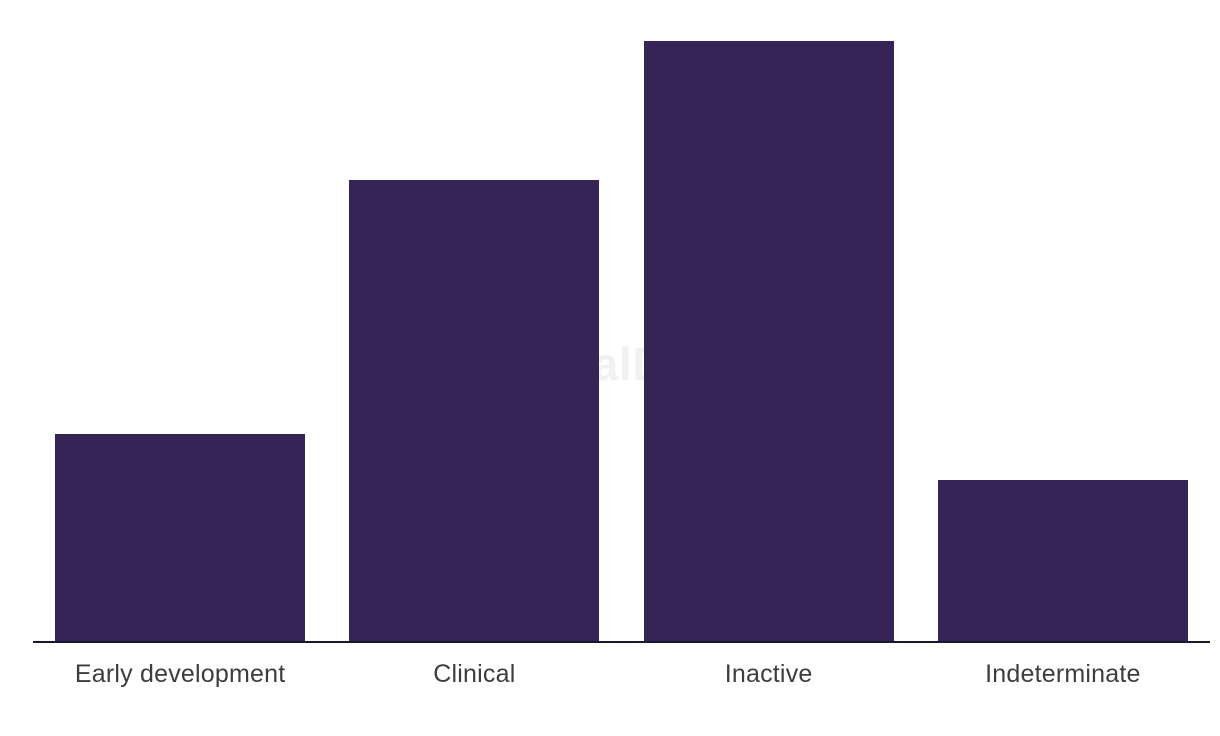 The height and width of the screenshot is (736, 1220). What do you see at coordinates (1062, 560) in the screenshot?
I see `bar-indeterminate` at bounding box center [1062, 560].